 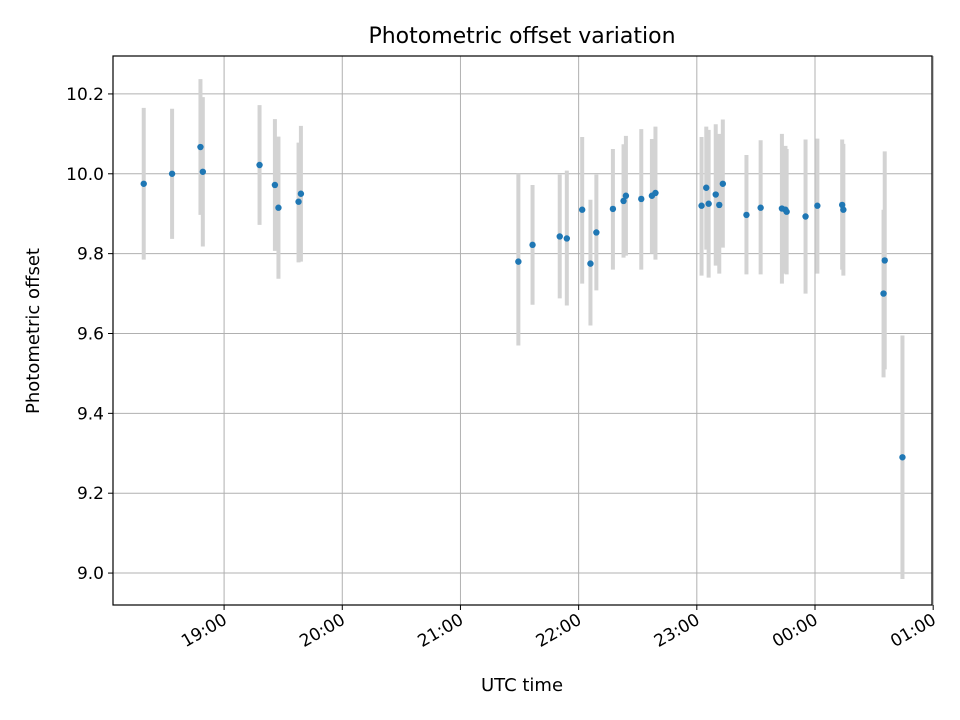 I want to click on x-tick-label: 19:00, so click(x=204, y=631).